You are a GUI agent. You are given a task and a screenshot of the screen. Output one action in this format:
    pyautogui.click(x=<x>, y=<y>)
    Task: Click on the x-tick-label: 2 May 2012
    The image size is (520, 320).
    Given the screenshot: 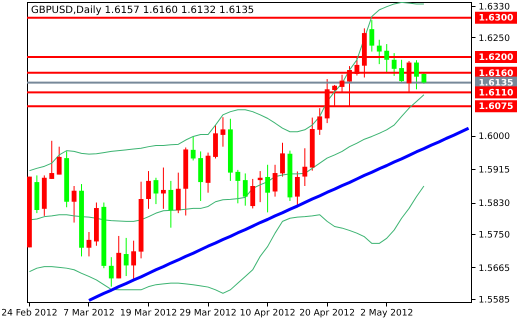 What is the action you would take?
    pyautogui.click(x=387, y=313)
    